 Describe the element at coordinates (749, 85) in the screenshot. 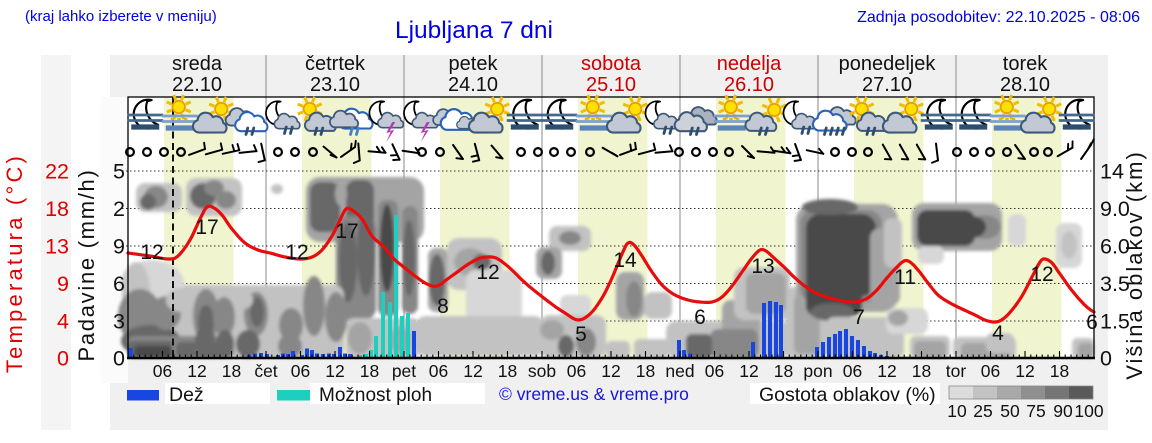

I see `svg-text: 26.10` at that location.